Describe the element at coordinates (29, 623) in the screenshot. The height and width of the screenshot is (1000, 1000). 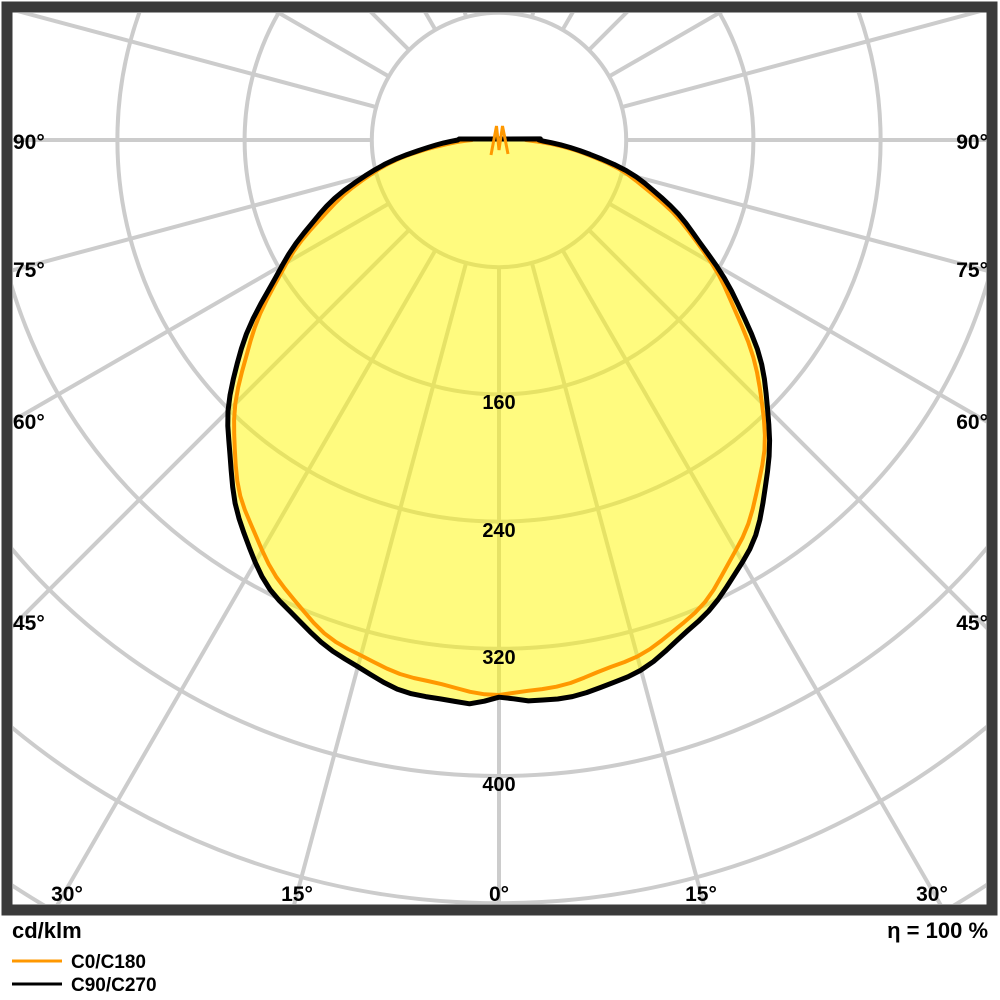
I see `angle-label-left-45: 45°` at that location.